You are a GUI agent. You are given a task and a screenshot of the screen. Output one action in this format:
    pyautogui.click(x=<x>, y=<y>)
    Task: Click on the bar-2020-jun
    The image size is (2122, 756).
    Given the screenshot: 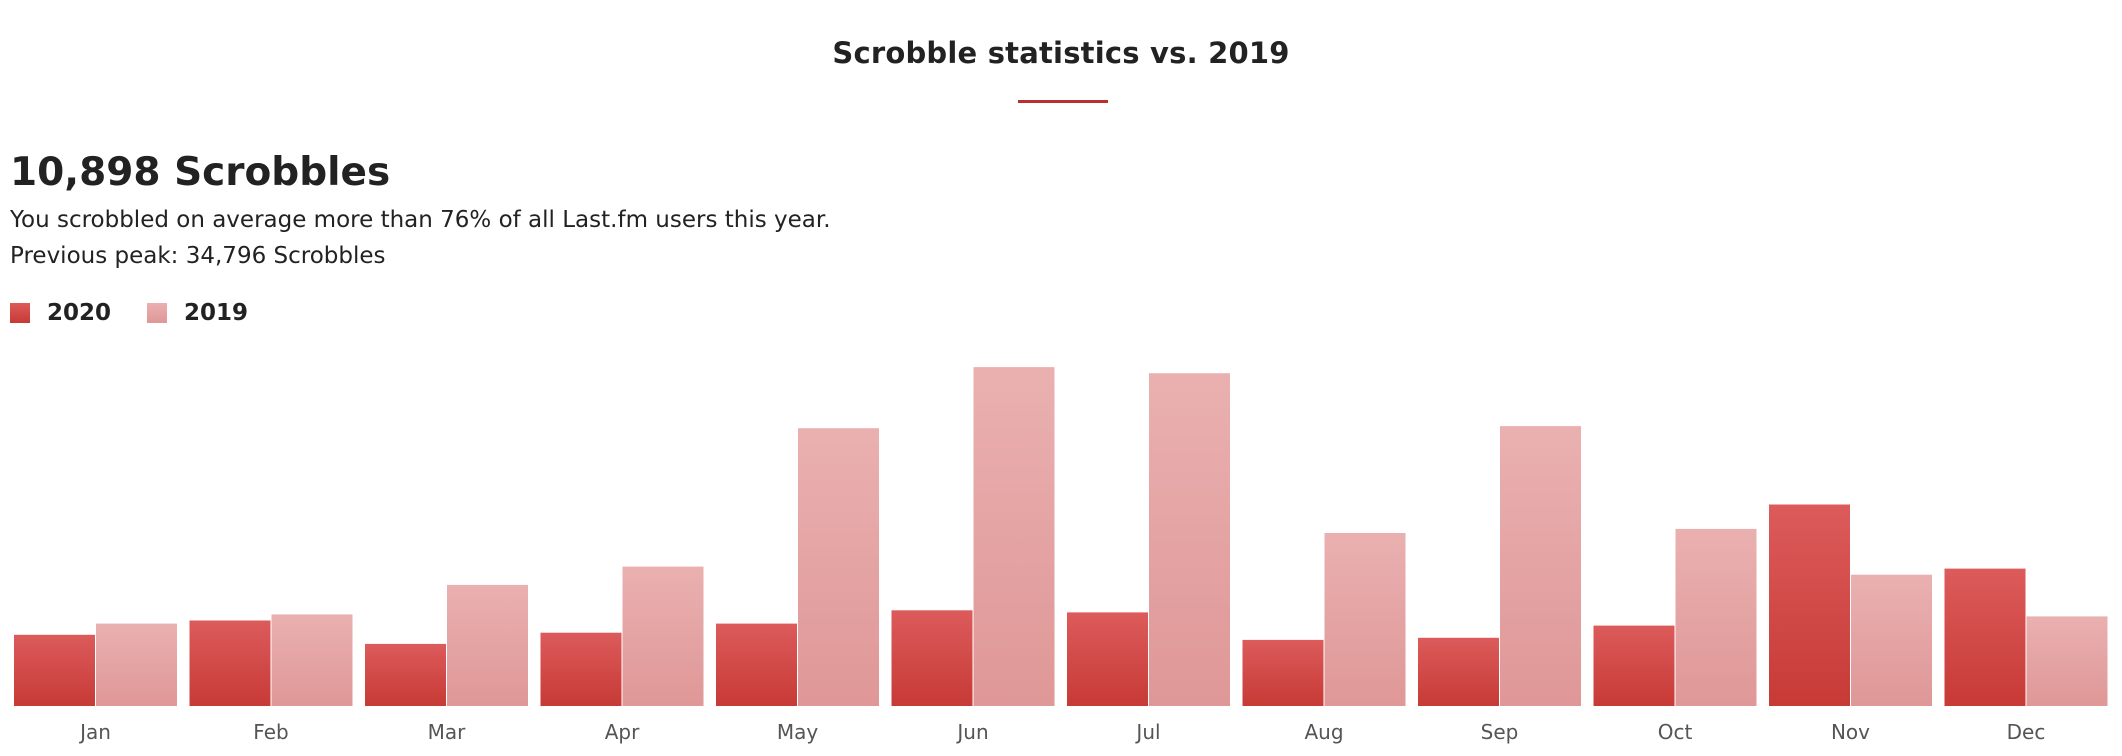 What is the action you would take?
    pyautogui.click(x=932, y=658)
    